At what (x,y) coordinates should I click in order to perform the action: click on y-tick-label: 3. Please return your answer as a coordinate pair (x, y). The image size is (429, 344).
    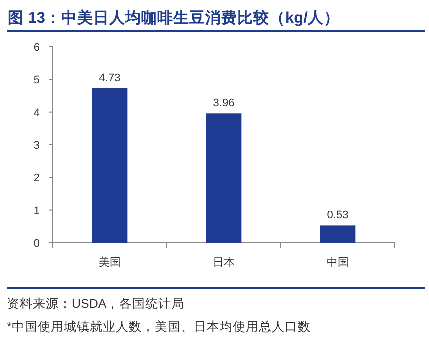
    Looking at the image, I should click on (37, 146).